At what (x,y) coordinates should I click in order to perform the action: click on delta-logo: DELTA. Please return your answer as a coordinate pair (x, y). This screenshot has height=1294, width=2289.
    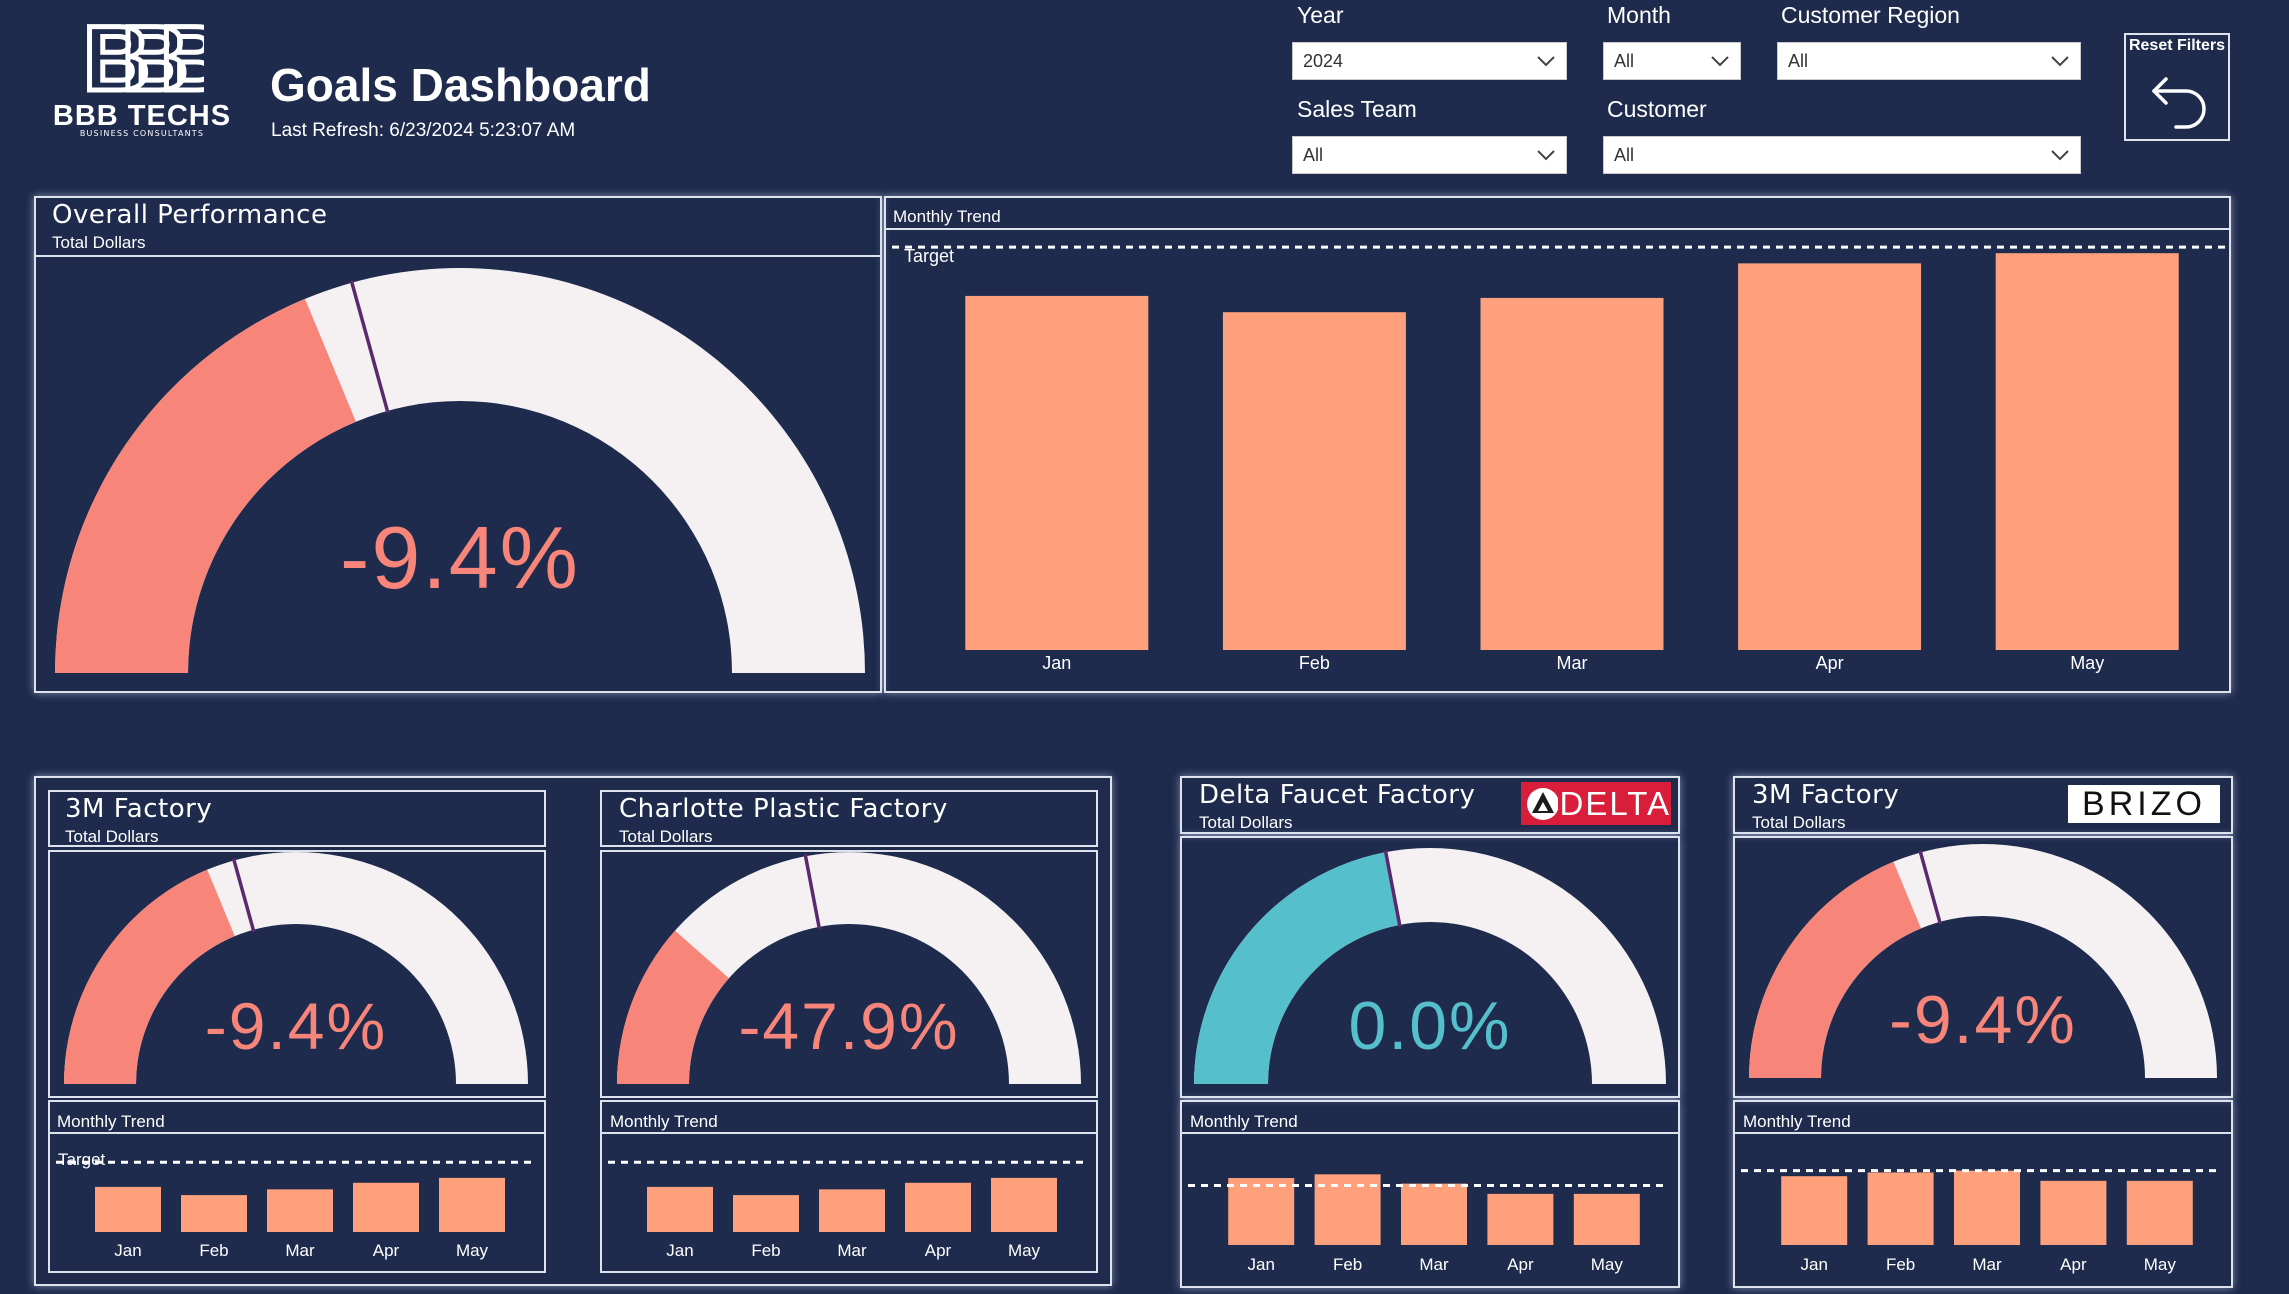
    Looking at the image, I should click on (1596, 803).